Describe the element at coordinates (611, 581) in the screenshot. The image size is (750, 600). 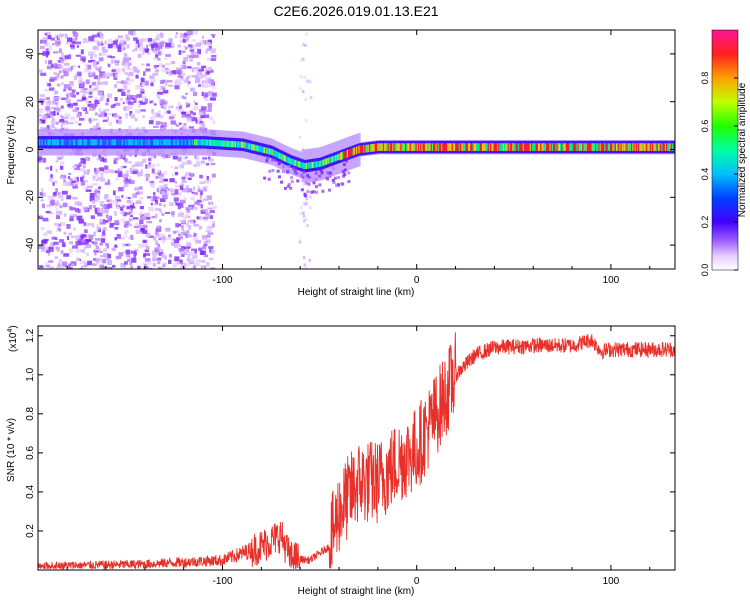
I see `x-tick-label: 100` at that location.